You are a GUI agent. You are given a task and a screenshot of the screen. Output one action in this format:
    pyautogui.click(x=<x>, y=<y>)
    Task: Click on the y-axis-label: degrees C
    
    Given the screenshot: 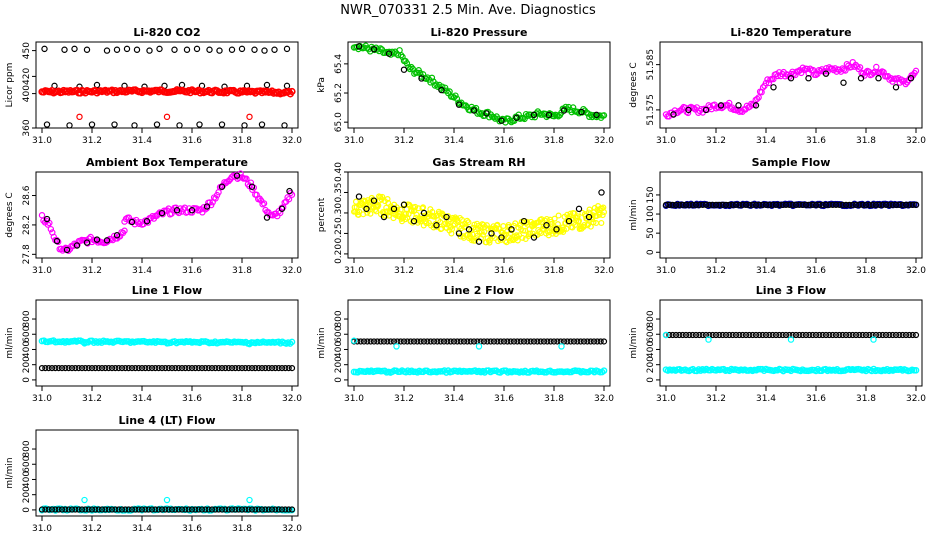 What is the action you would take?
    pyautogui.click(x=634, y=84)
    